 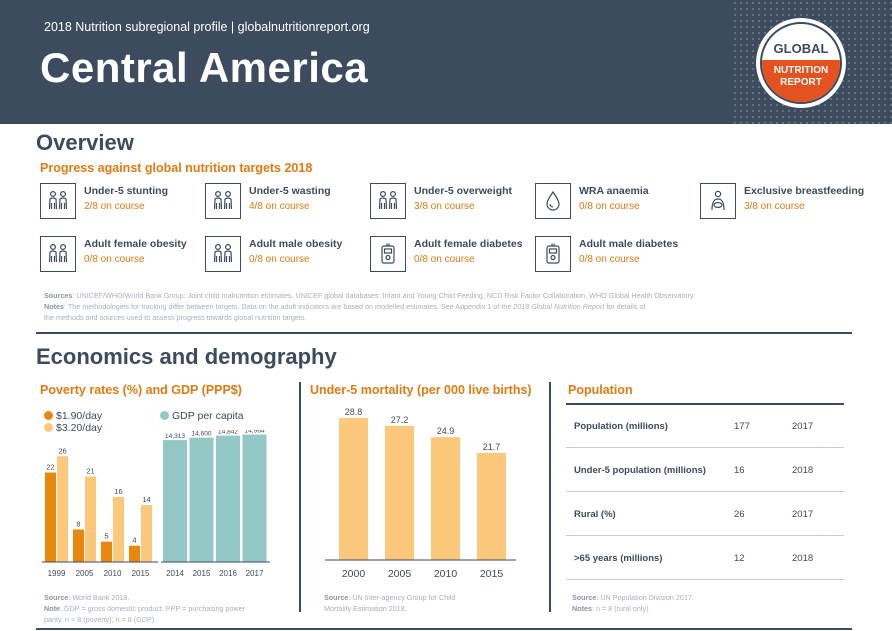 I want to click on population-title: Population, so click(x=600, y=390).